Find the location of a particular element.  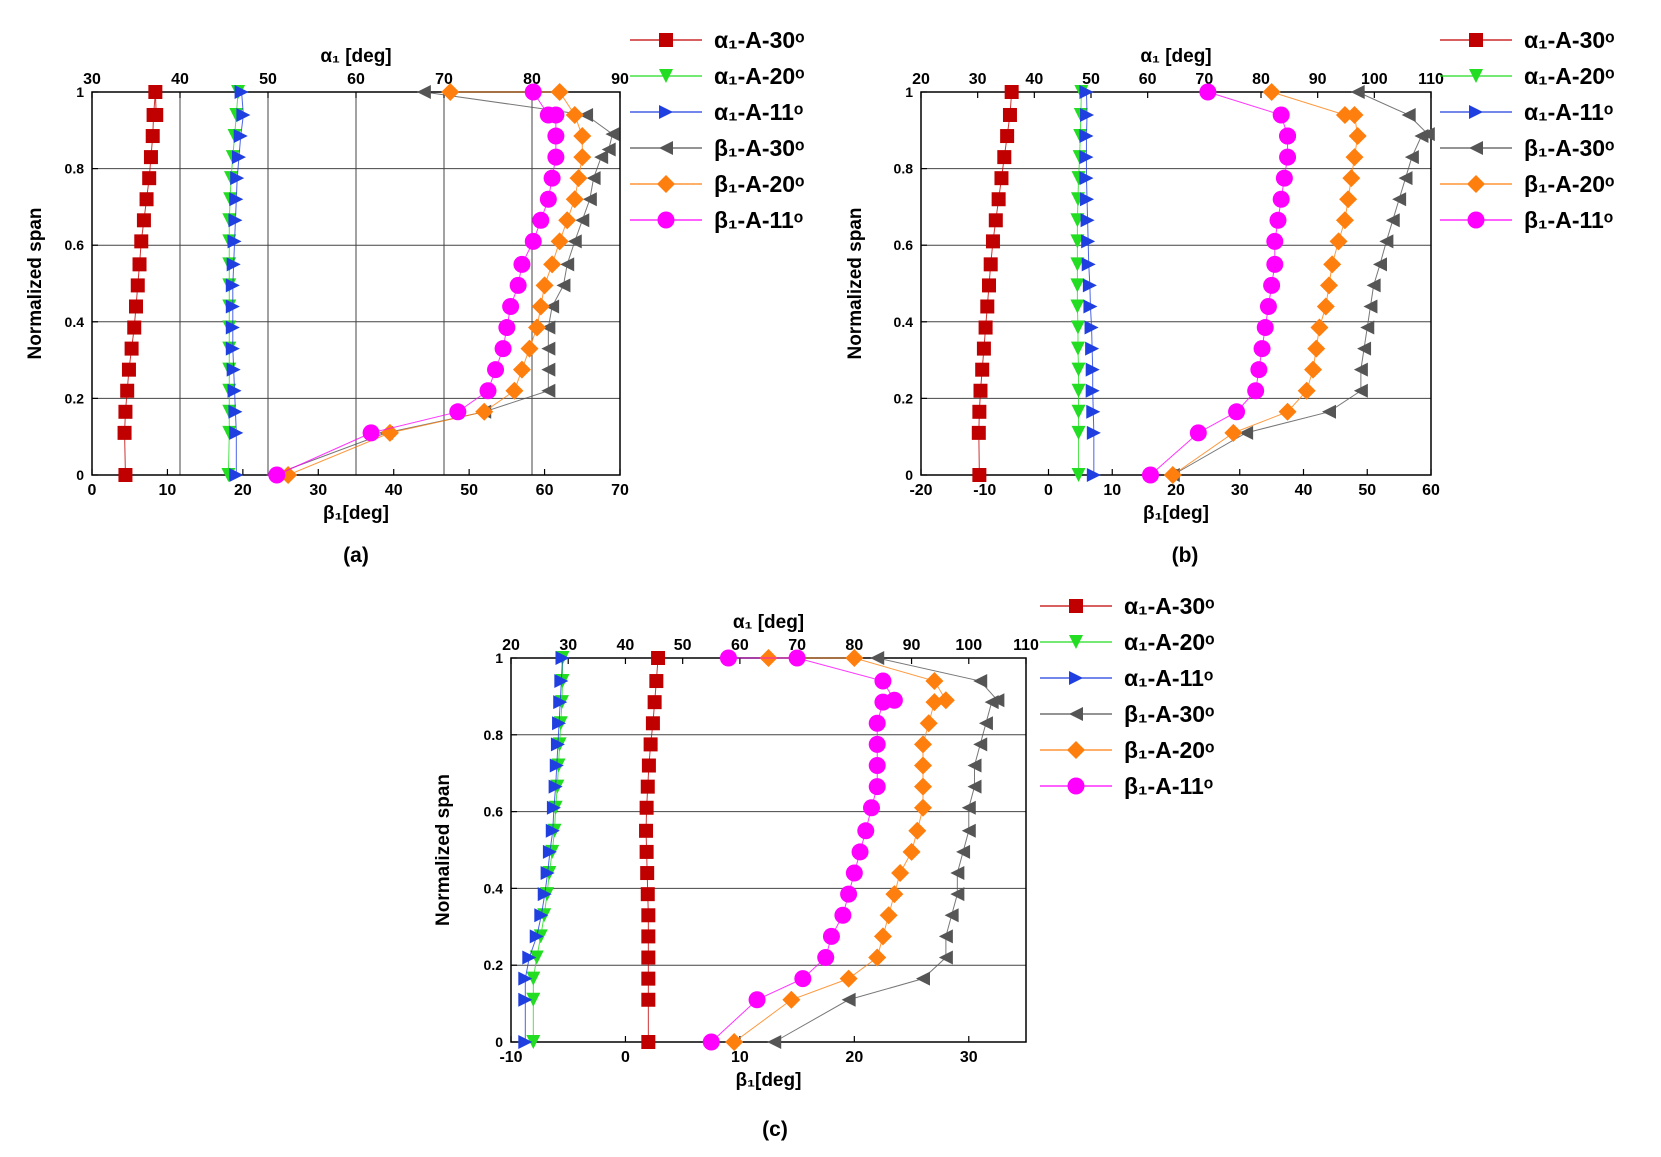

legend-label-a20: α₁-A-20ᵒ is located at coordinates (1169, 642).